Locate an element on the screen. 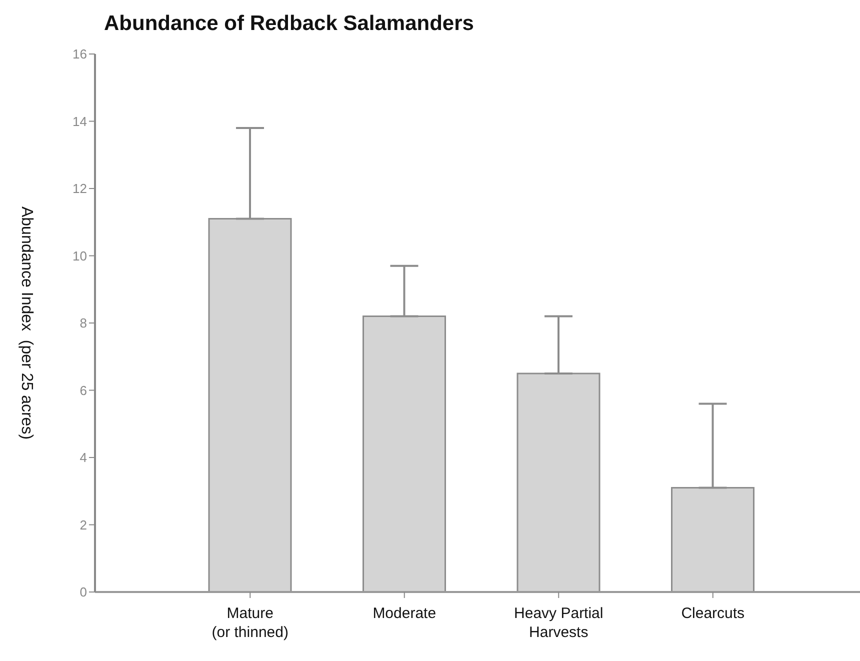 The width and height of the screenshot is (860, 661). x-tick-label: Clearcuts is located at coordinates (713, 613).